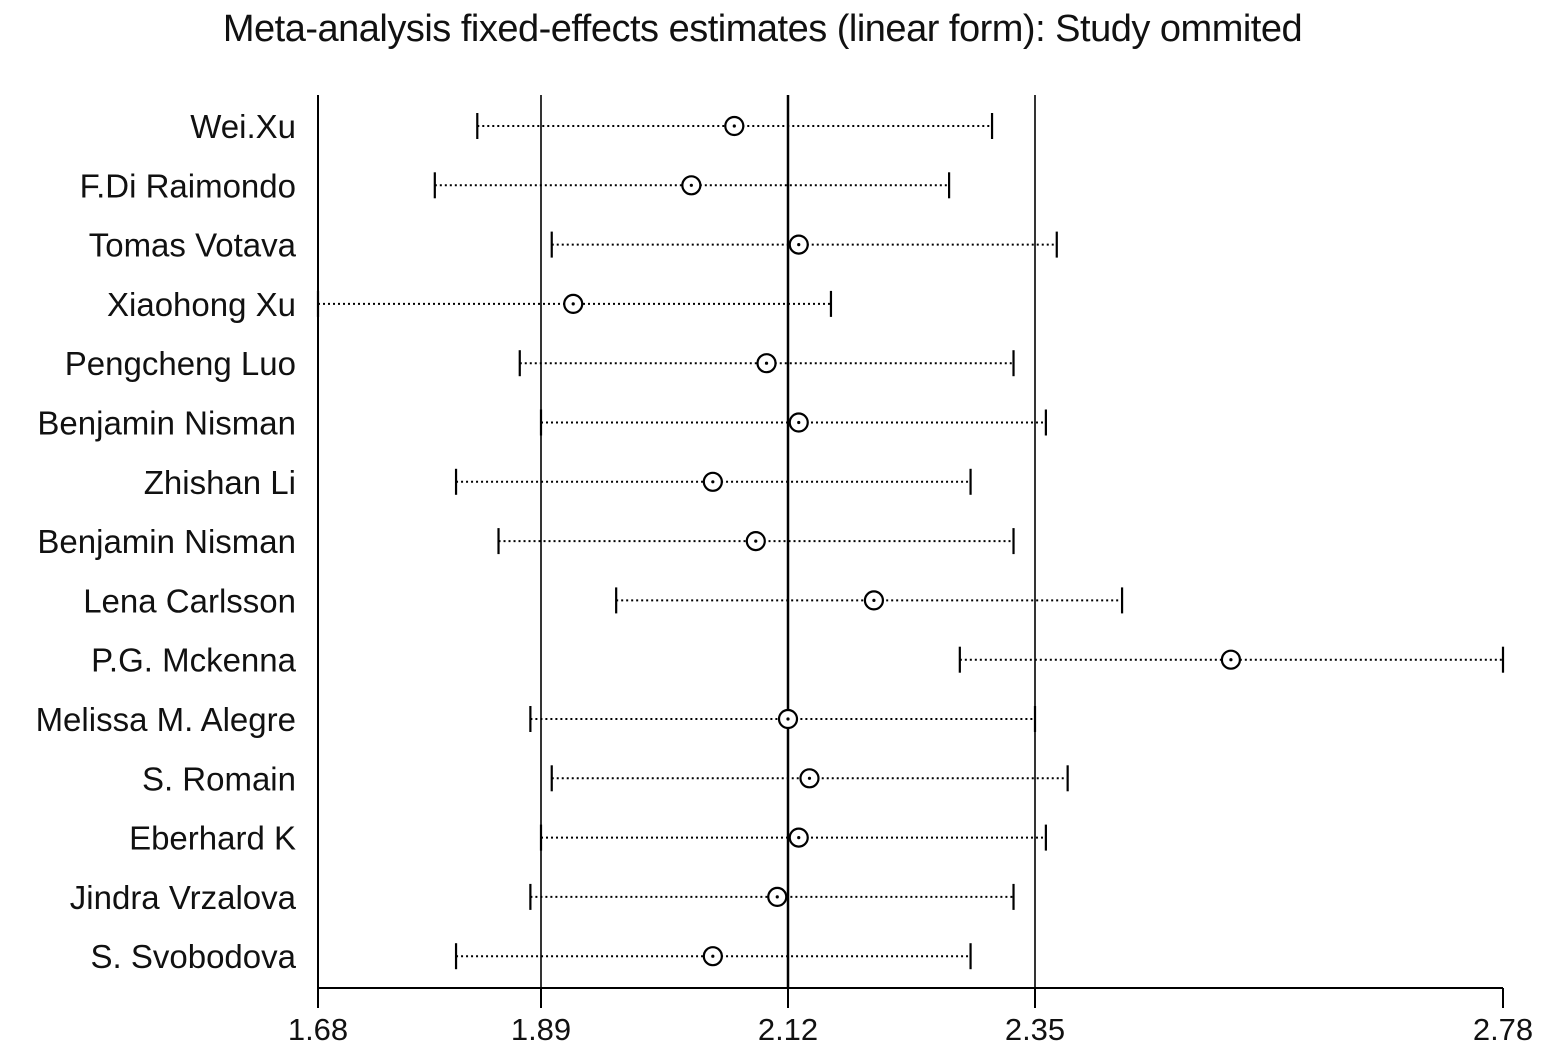 The height and width of the screenshot is (1056, 1559). Describe the element at coordinates (193, 245) in the screenshot. I see `study-label: Tomas Votava` at that location.